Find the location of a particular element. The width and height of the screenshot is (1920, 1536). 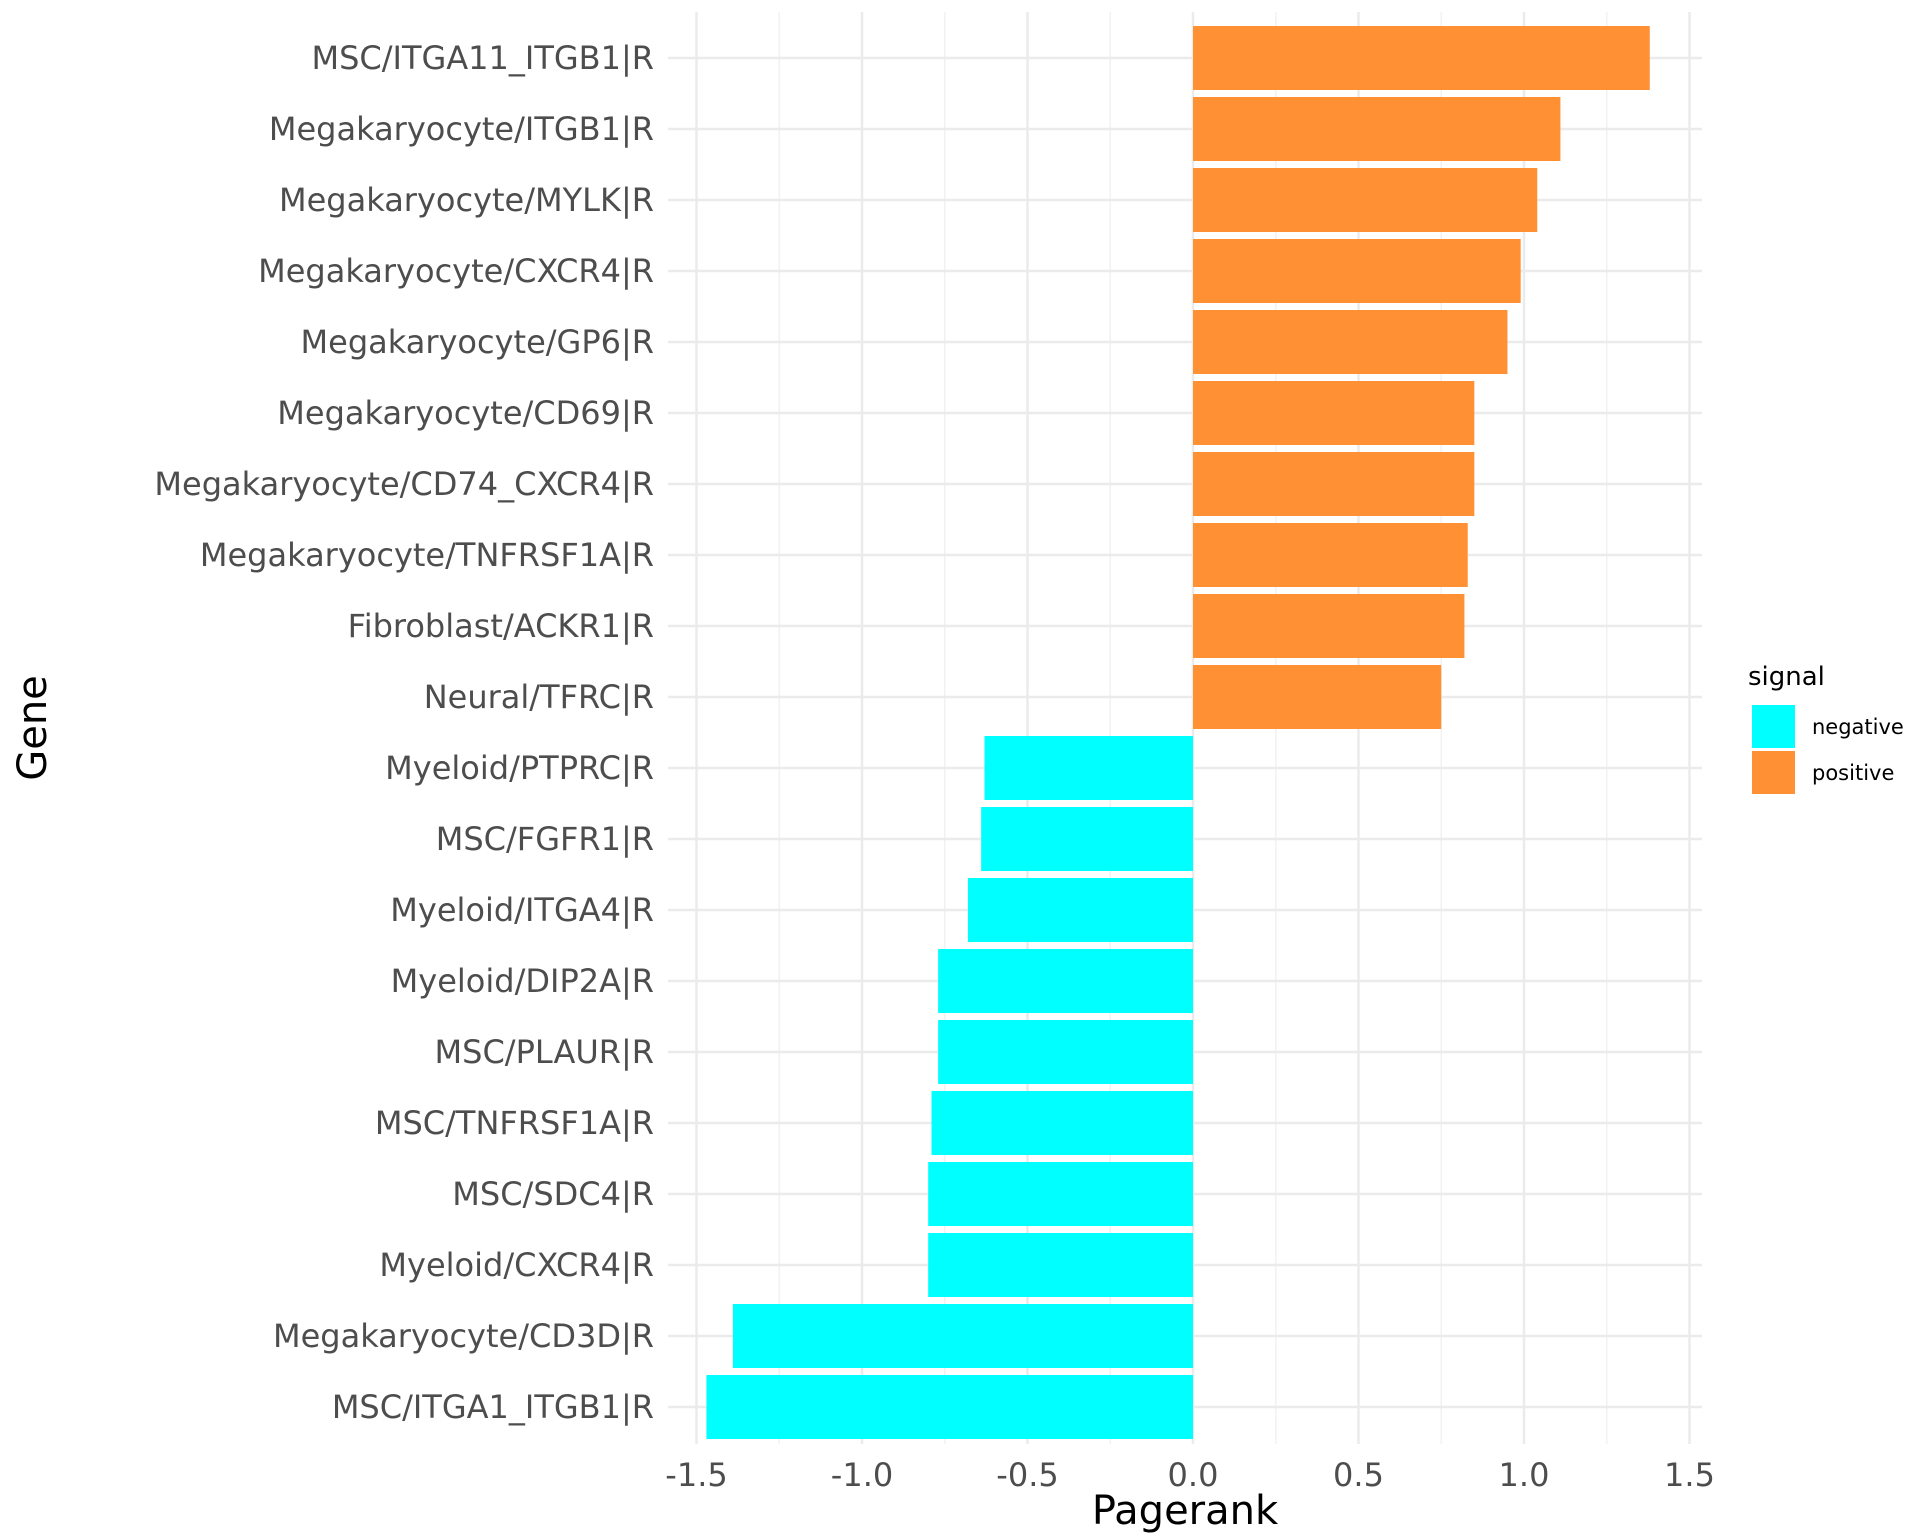

legend-key-negative is located at coordinates (1773, 726).